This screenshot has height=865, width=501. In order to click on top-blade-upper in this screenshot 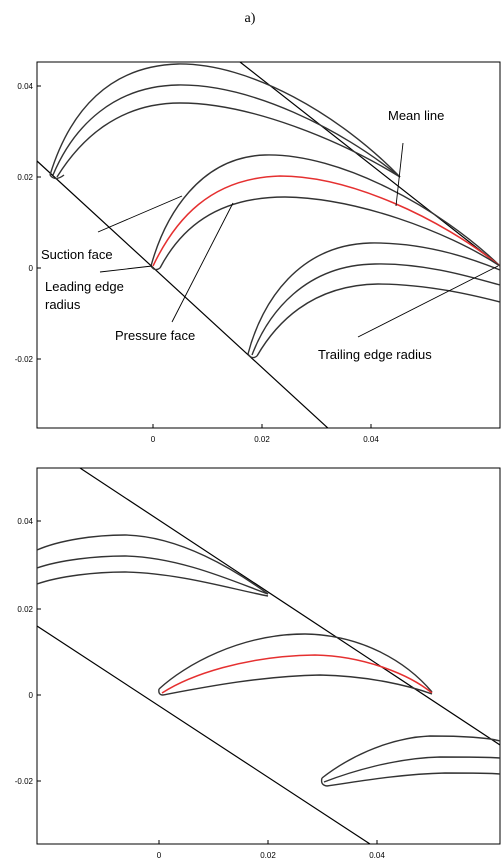, I will do `click(225, 121)`.